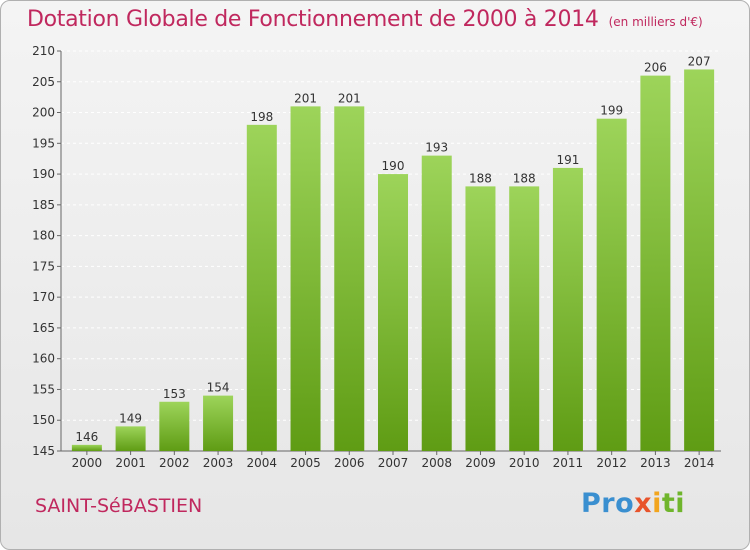  Describe the element at coordinates (174, 463) in the screenshot. I see `x-tick-label: 2002` at that location.